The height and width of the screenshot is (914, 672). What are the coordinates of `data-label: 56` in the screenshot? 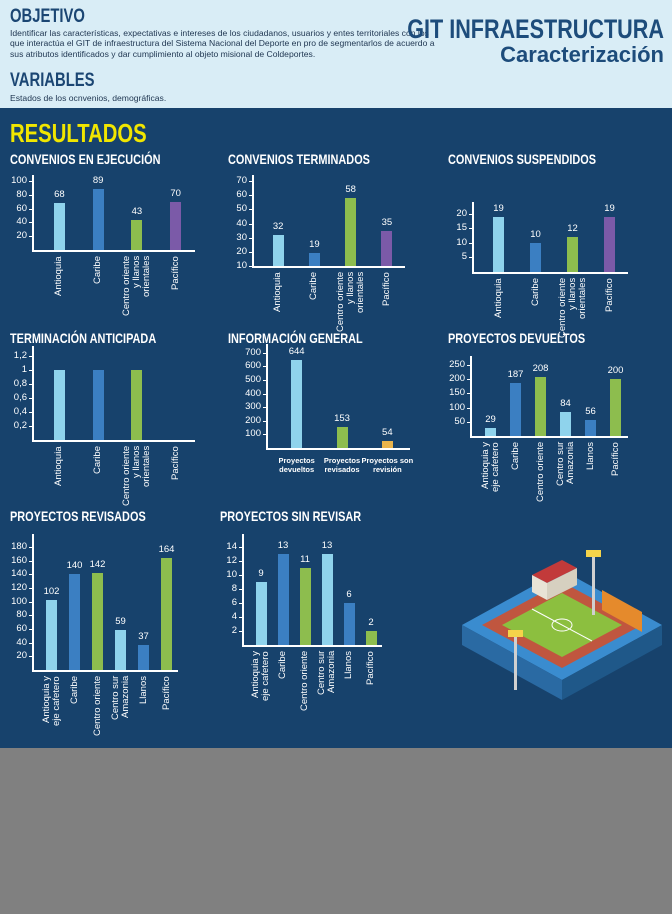 It's located at (590, 412).